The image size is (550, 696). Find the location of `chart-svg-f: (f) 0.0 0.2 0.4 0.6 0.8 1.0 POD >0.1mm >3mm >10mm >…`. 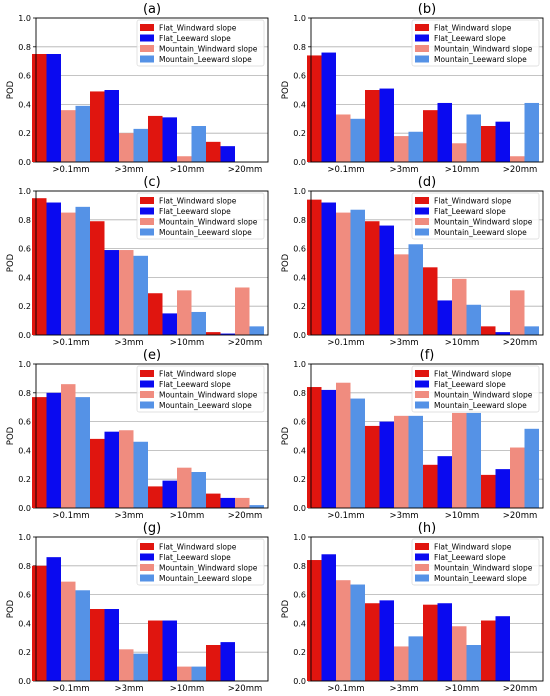

chart-svg-f: (f) 0.0 0.2 0.4 0.6 0.8 1.0 POD >0.1mm >3mm >10mm >… is located at coordinates (412, 434).